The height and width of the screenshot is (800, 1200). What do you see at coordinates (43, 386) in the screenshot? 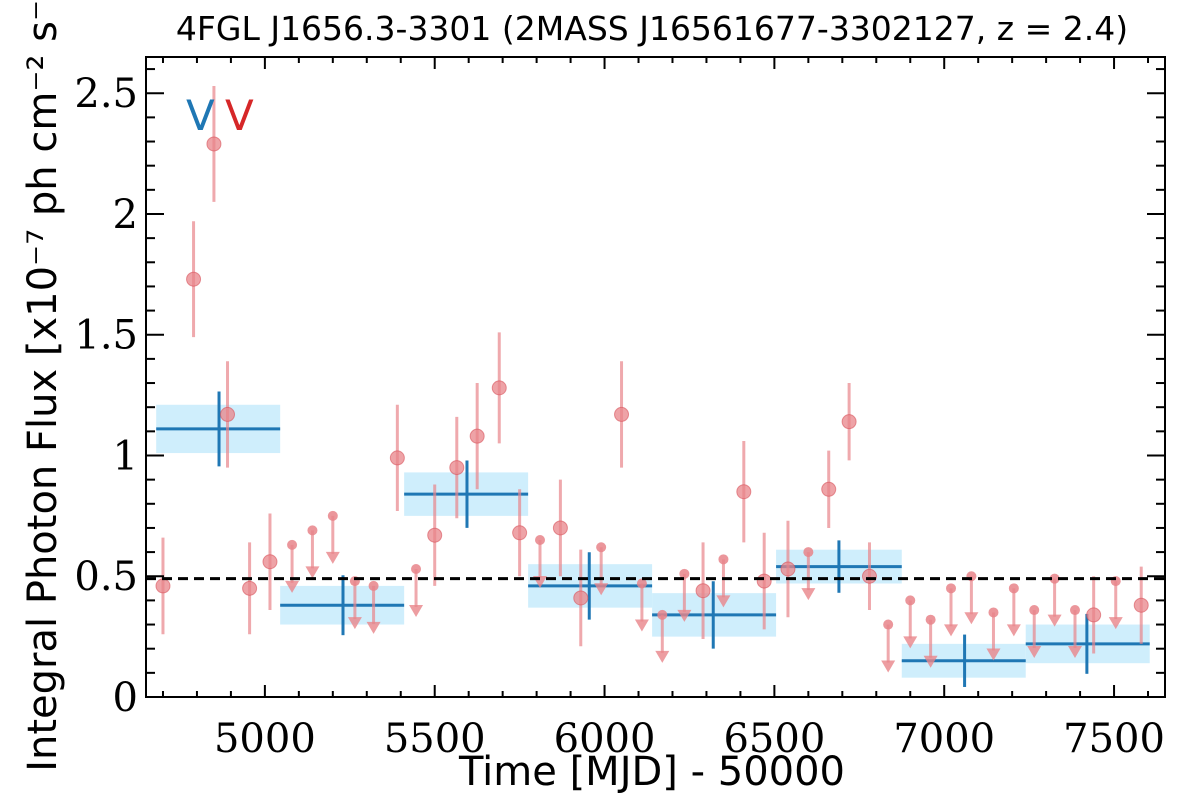
I see `y-axis-label: Integral Photon Flux [x10⁻⁷ ph cm⁻² s⁻¹]` at bounding box center [43, 386].